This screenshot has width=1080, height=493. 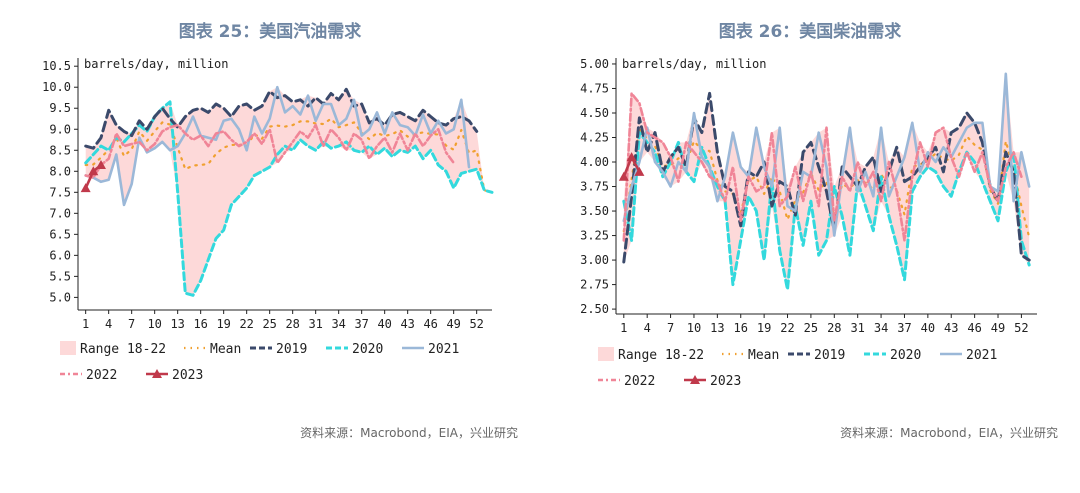 I want to click on y-tick-label: 4.50, so click(x=594, y=113).